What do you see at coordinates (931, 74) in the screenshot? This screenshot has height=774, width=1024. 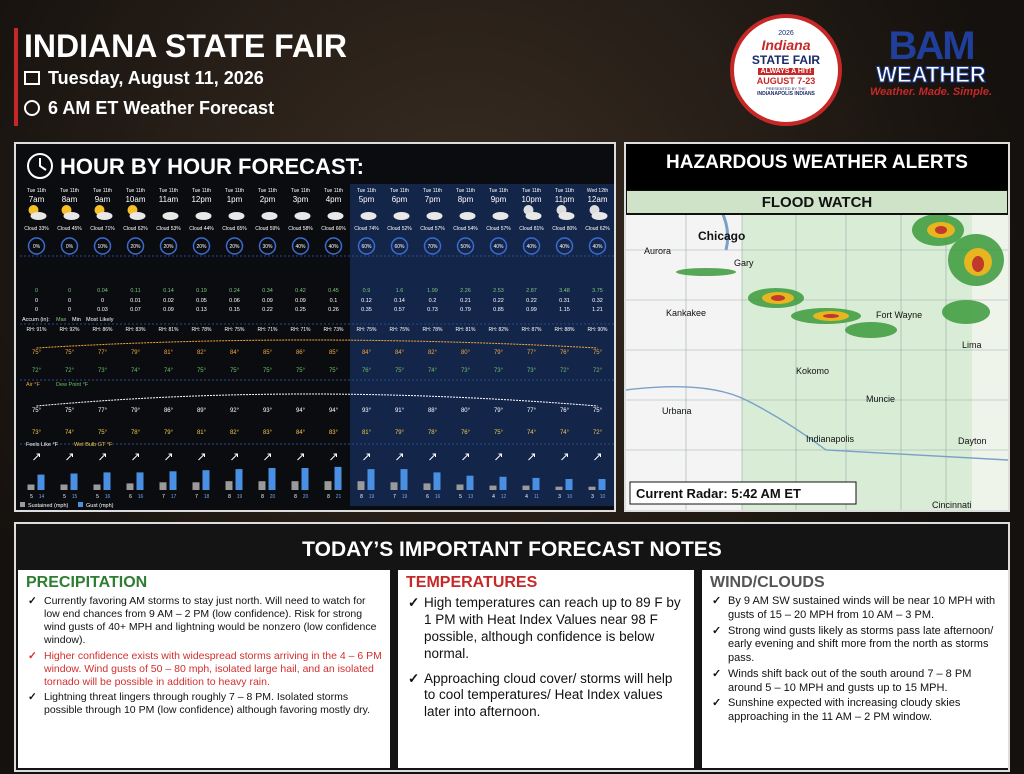 I see `bam-sub: WEATHER` at bounding box center [931, 74].